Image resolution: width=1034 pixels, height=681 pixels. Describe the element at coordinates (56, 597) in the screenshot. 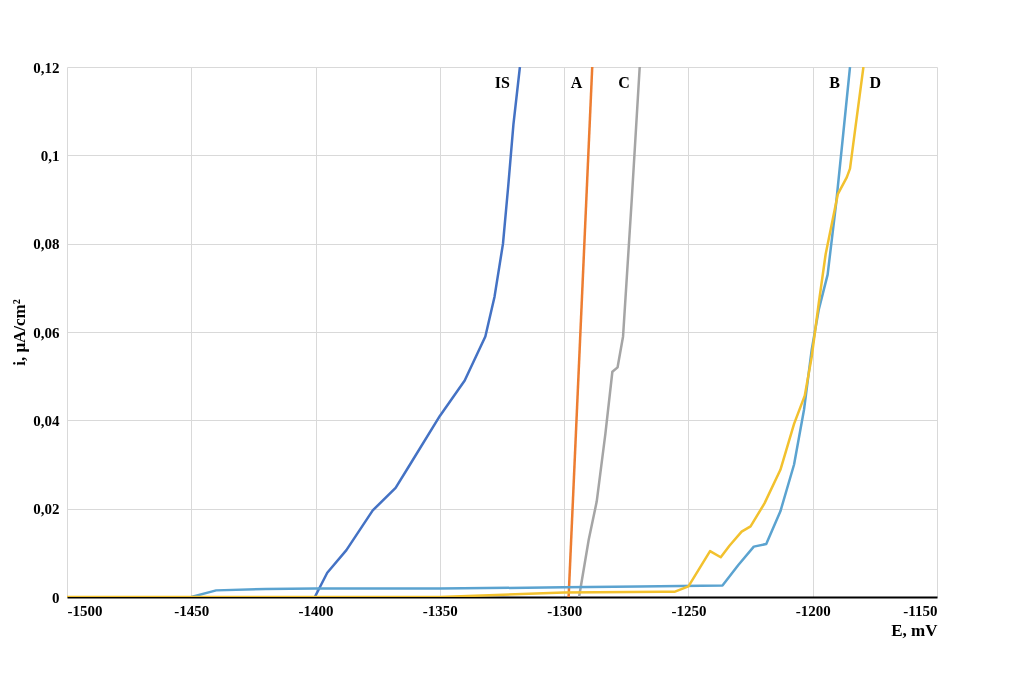

I see `y-tick-label: 0` at that location.